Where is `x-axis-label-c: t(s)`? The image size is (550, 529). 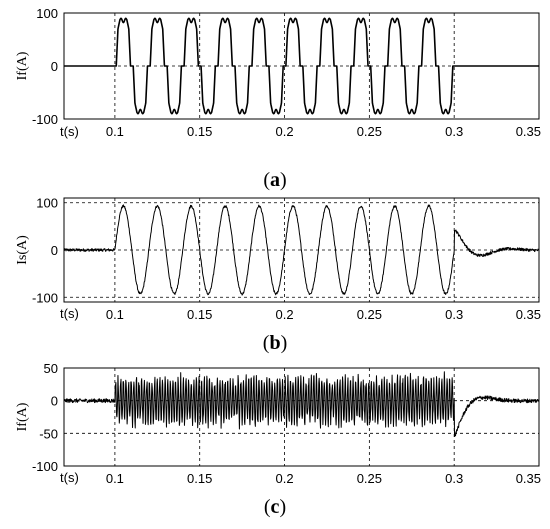 x-axis-label-c: t(s) is located at coordinates (69, 477).